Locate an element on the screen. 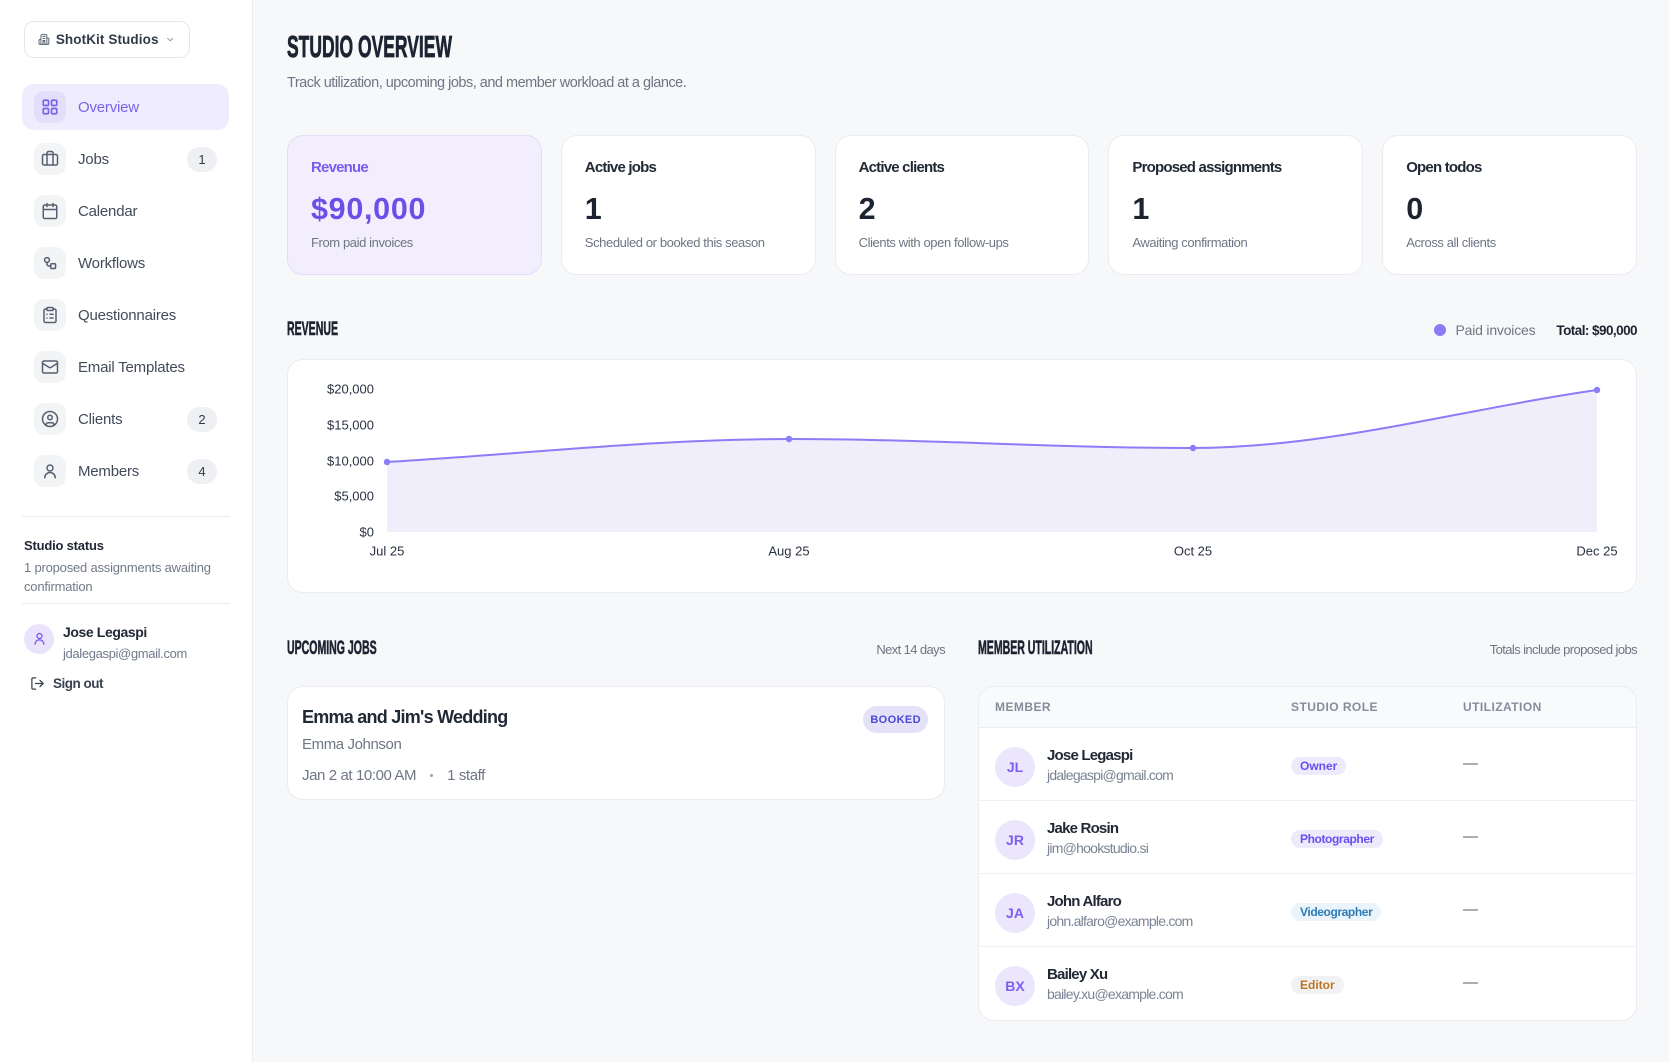  svg-text: Aug 25 is located at coordinates (788, 551).